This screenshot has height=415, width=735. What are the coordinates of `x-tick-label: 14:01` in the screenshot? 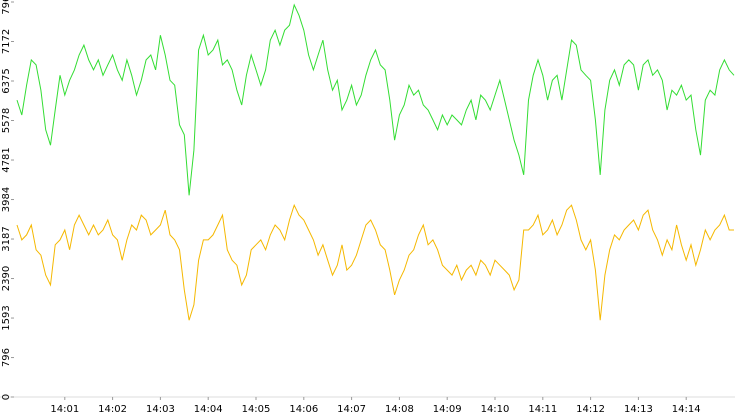 It's located at (64, 409).